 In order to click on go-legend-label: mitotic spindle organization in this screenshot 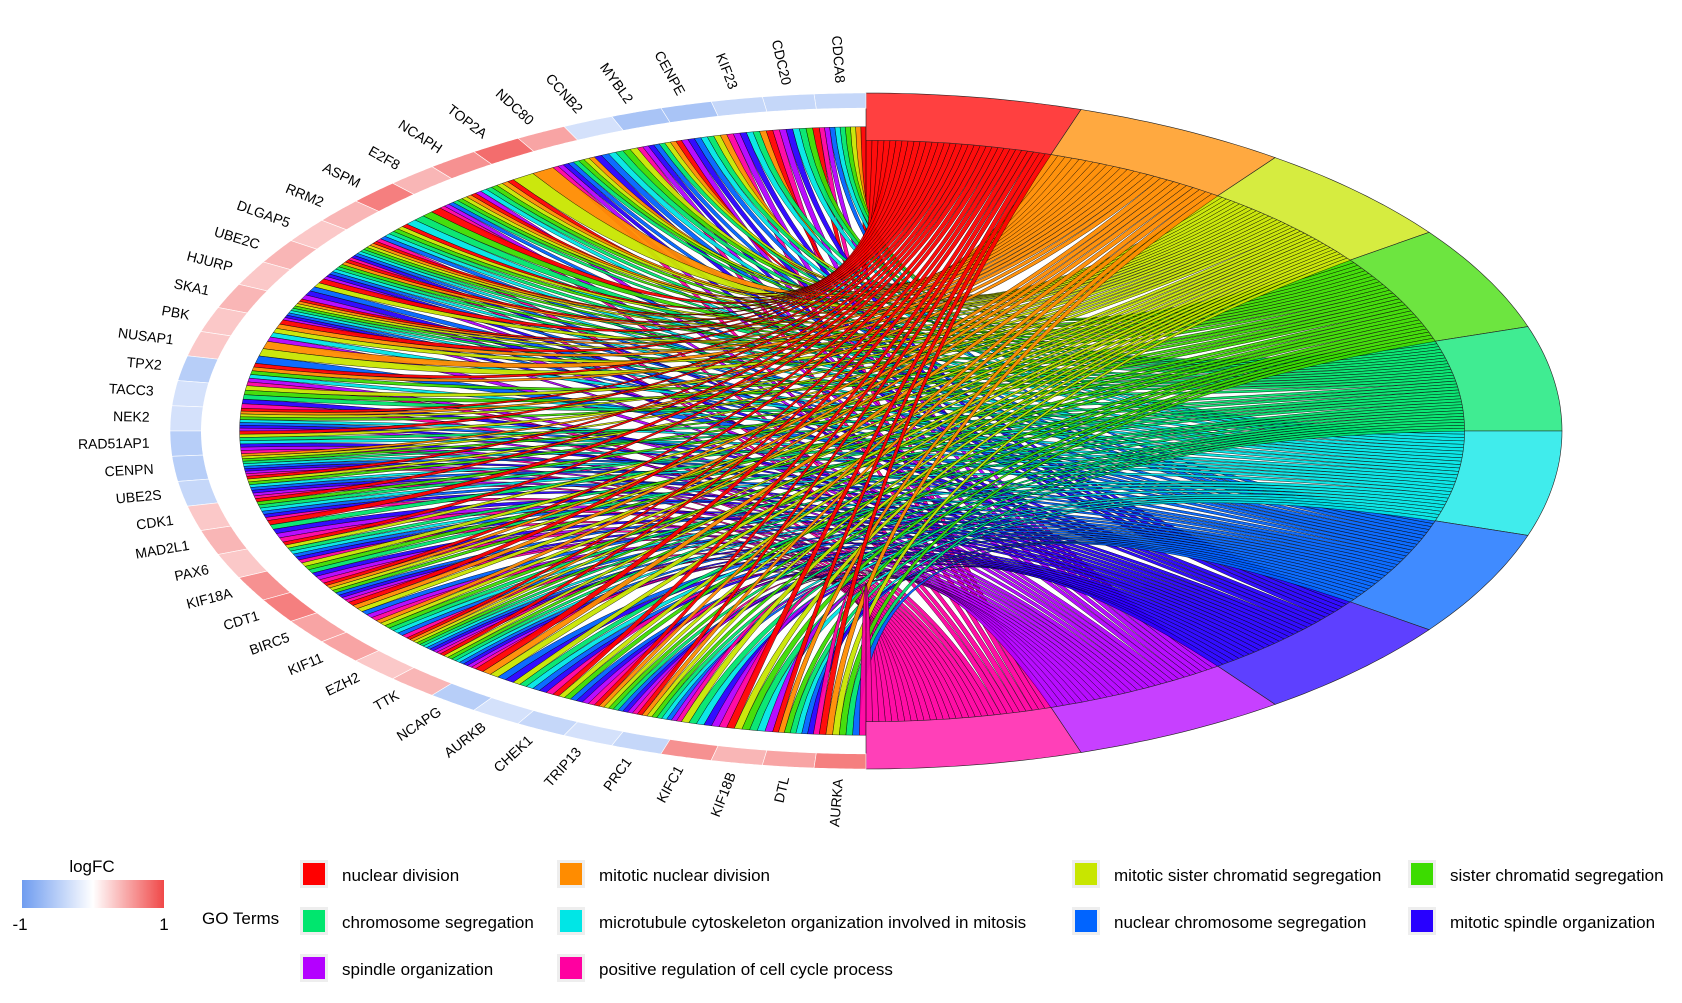, I will do `click(1552, 922)`.